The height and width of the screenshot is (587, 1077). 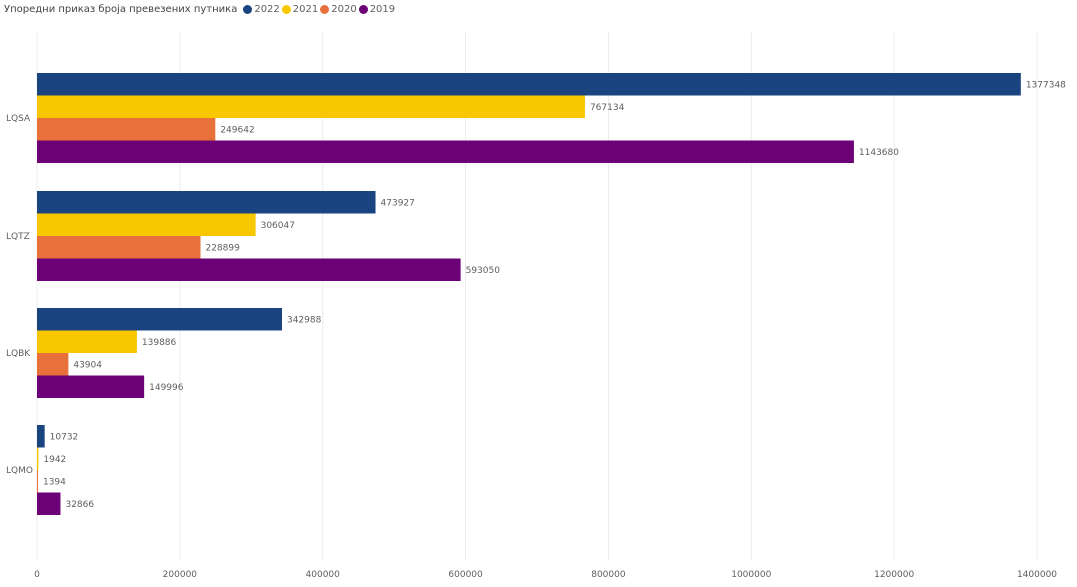 What do you see at coordinates (53, 364) in the screenshot?
I see `bar-lqbk-2020` at bounding box center [53, 364].